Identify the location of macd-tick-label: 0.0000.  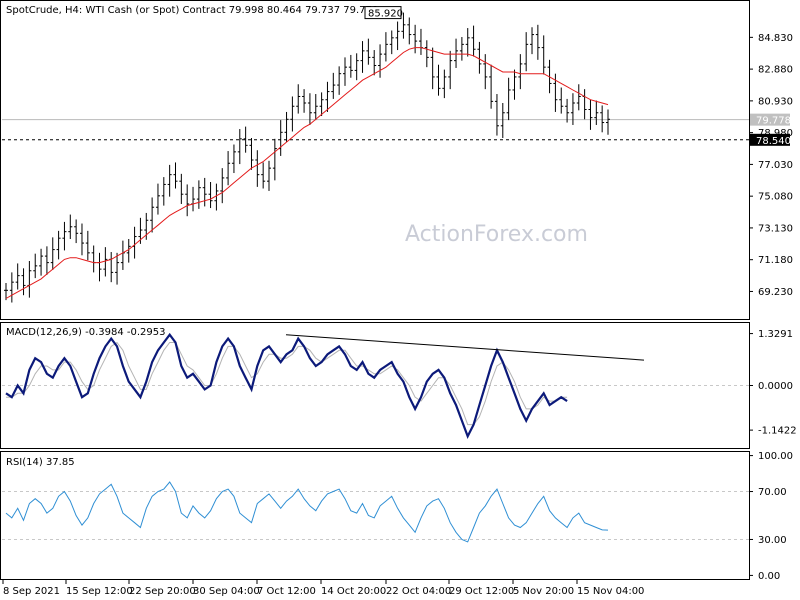
(775, 386).